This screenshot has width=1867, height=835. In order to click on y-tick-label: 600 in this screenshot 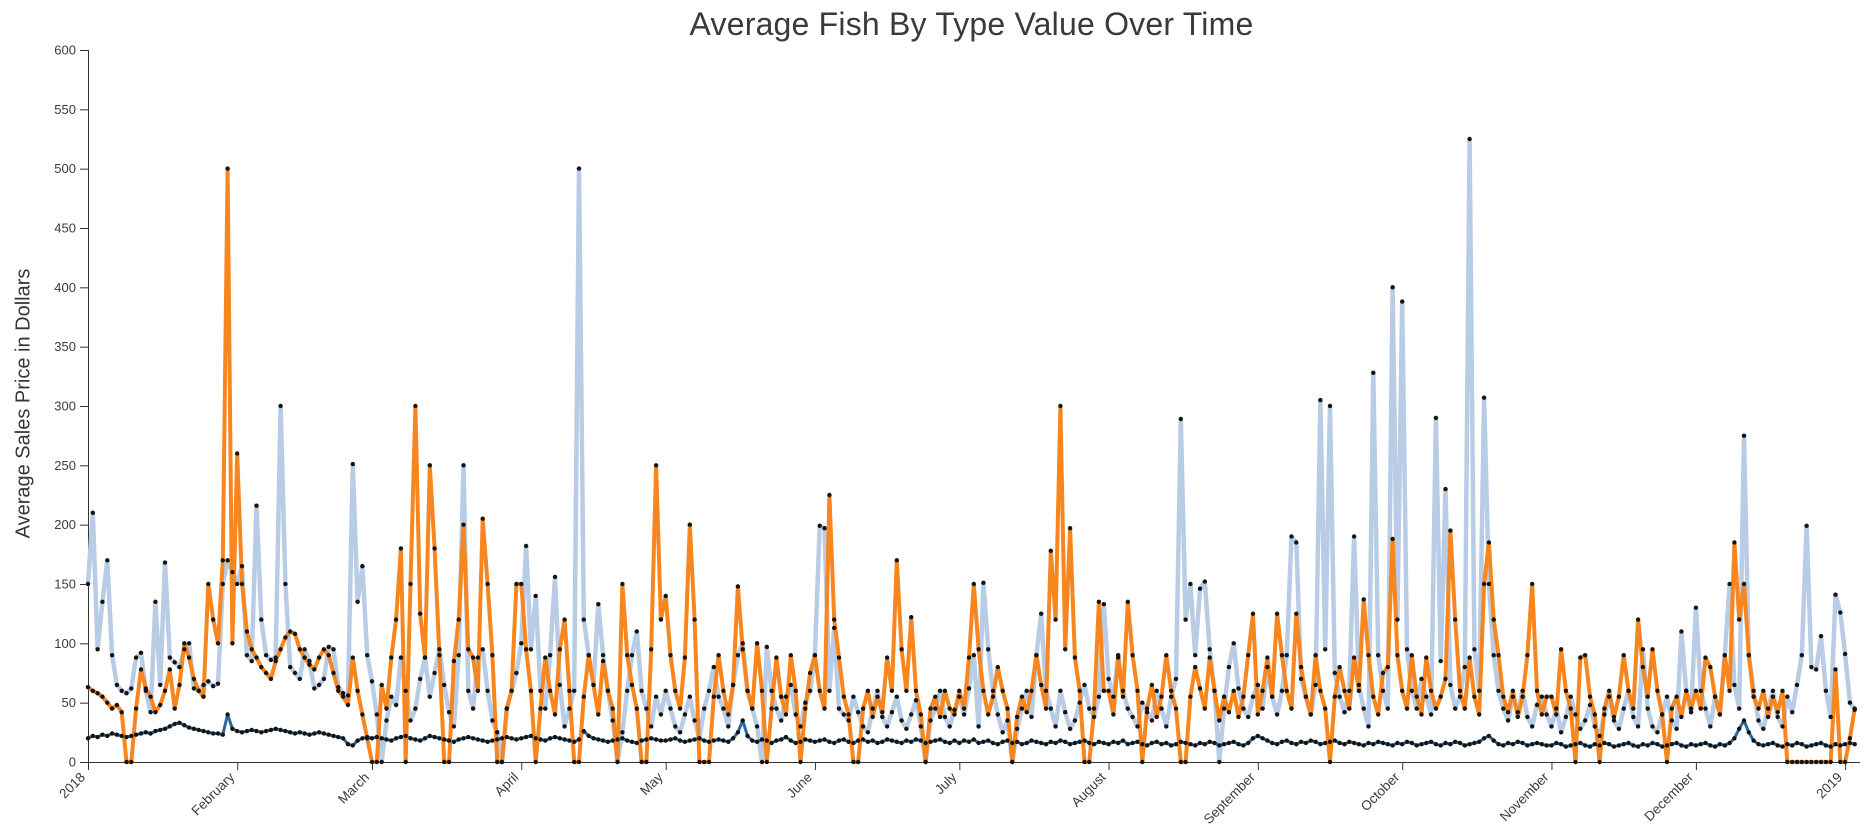, I will do `click(65, 49)`.